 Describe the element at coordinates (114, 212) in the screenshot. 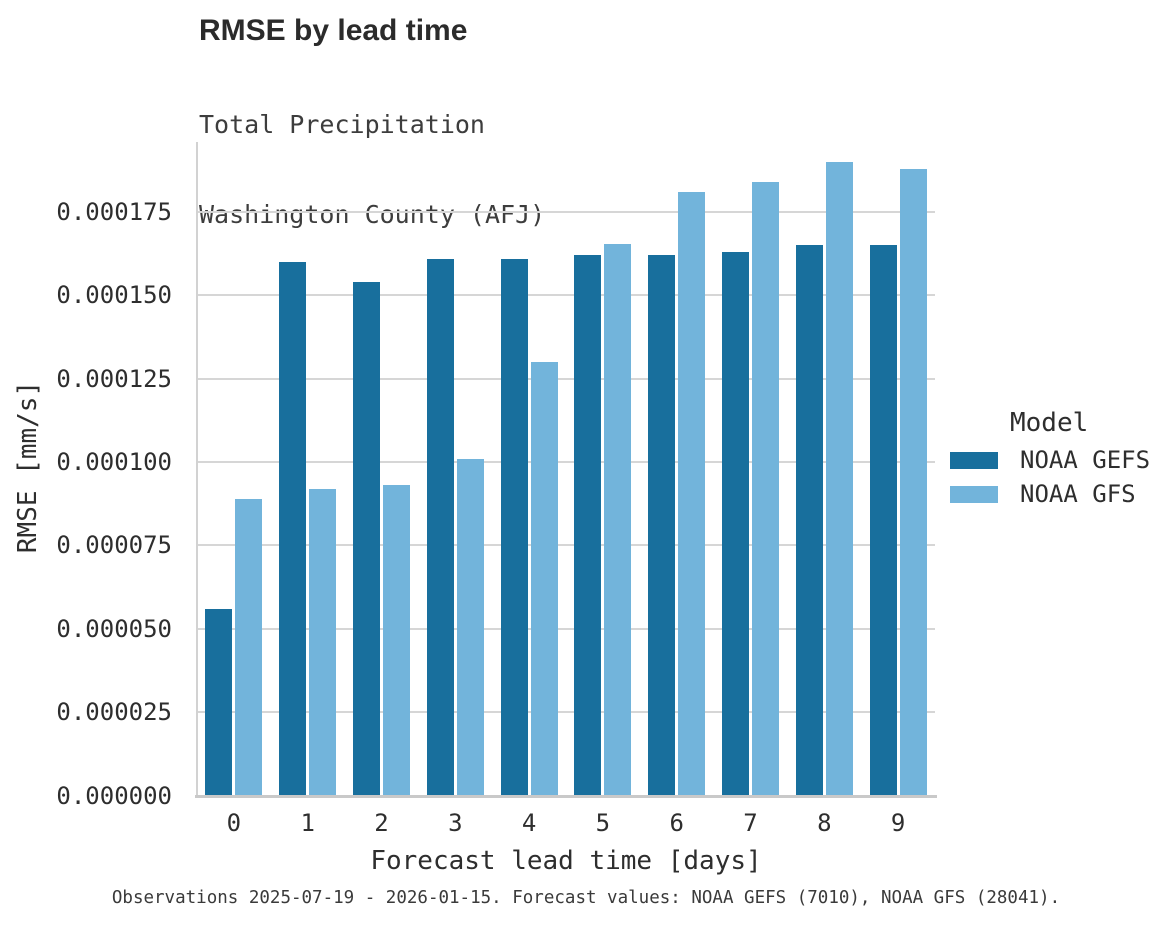

I see `y-tick-label: 0.000175` at that location.